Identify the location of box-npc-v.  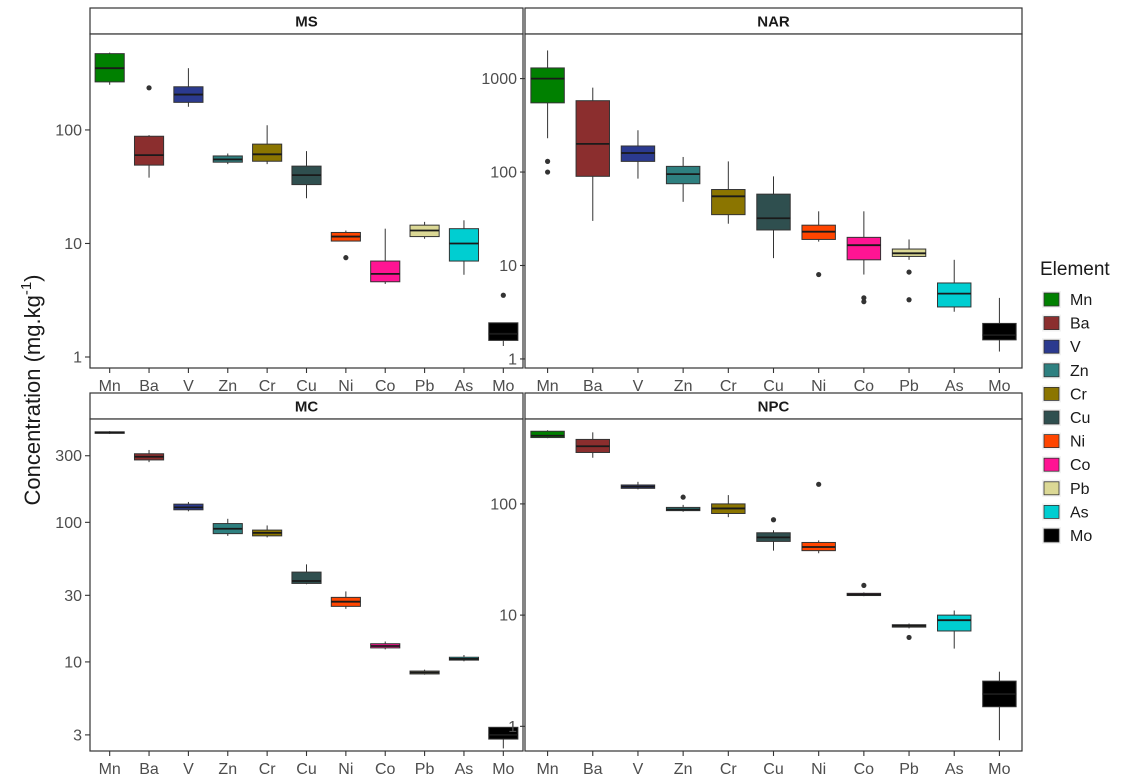
(638, 485).